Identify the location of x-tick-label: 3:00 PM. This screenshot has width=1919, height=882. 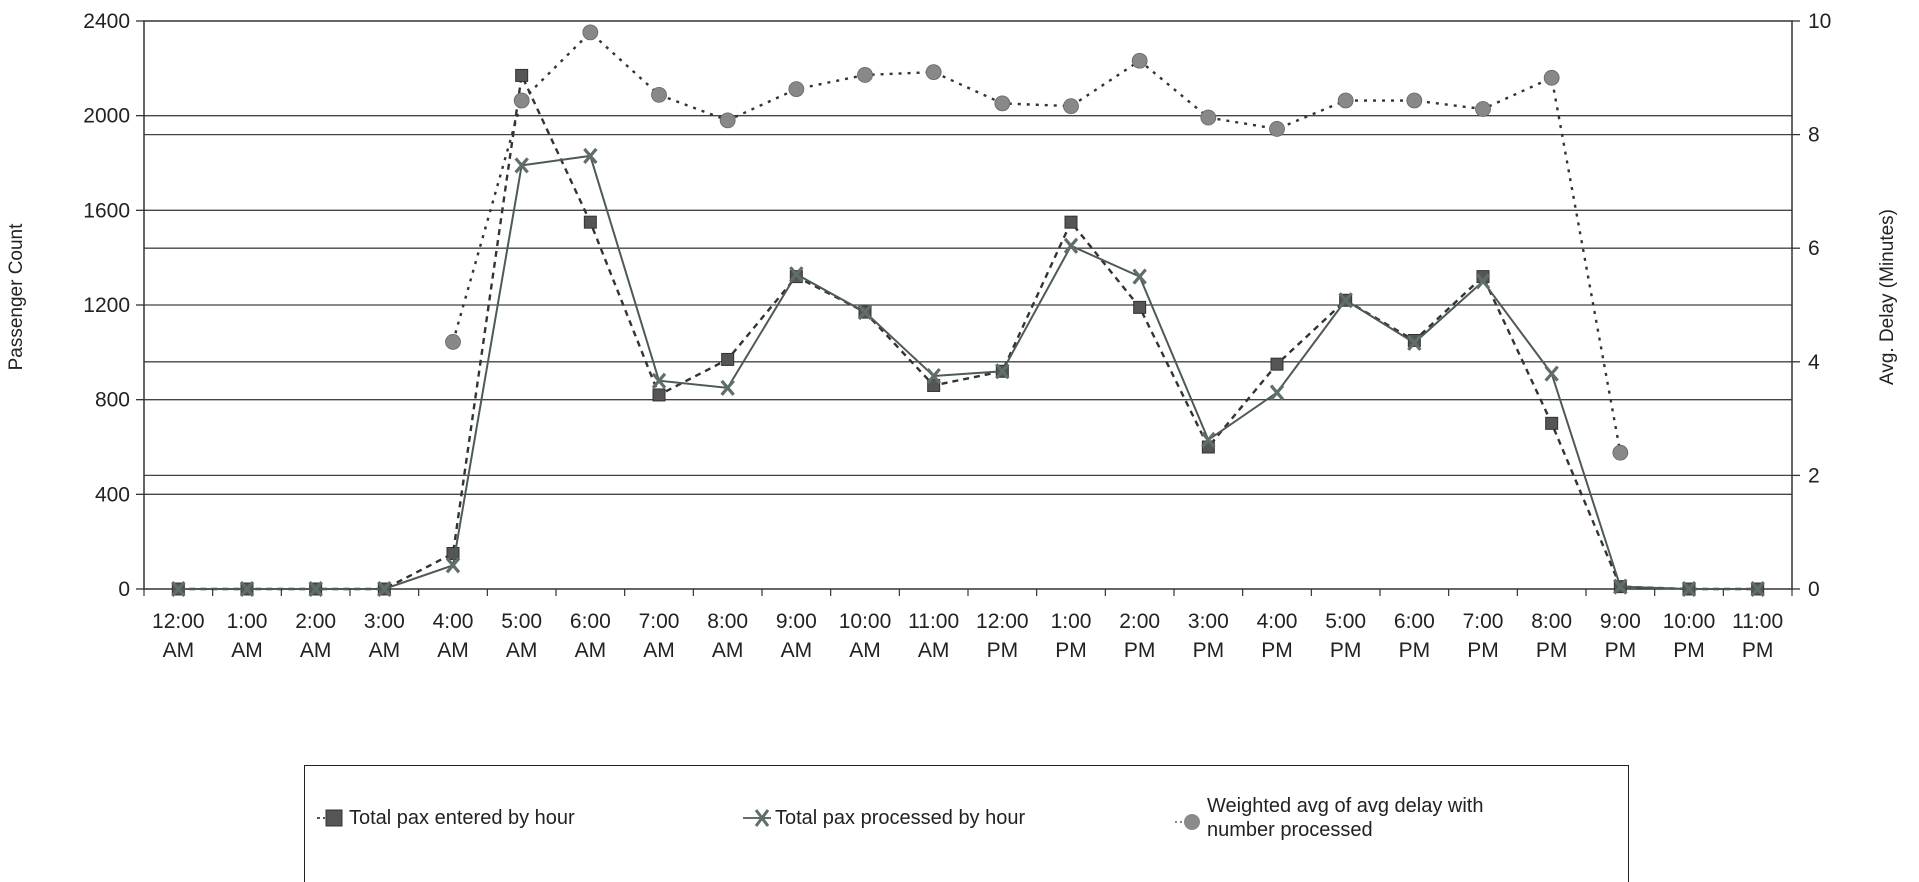
(1208, 636).